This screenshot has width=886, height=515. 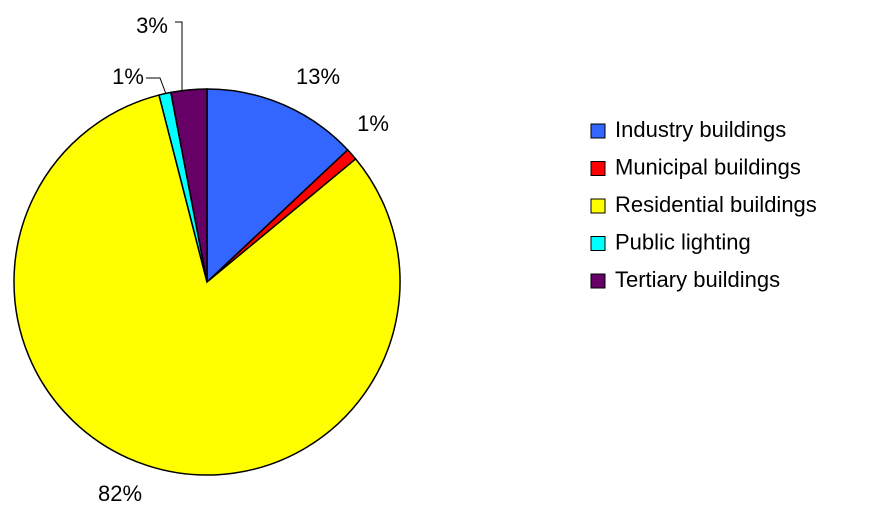 What do you see at coordinates (697, 279) in the screenshot?
I see `legend-label: Tertiary buildings` at bounding box center [697, 279].